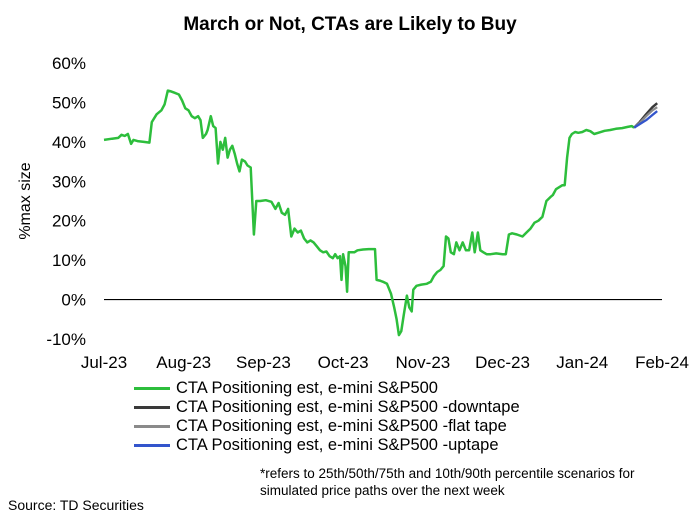 The image size is (700, 518). Describe the element at coordinates (66, 339) in the screenshot. I see `y-tick-label: -10%` at that location.